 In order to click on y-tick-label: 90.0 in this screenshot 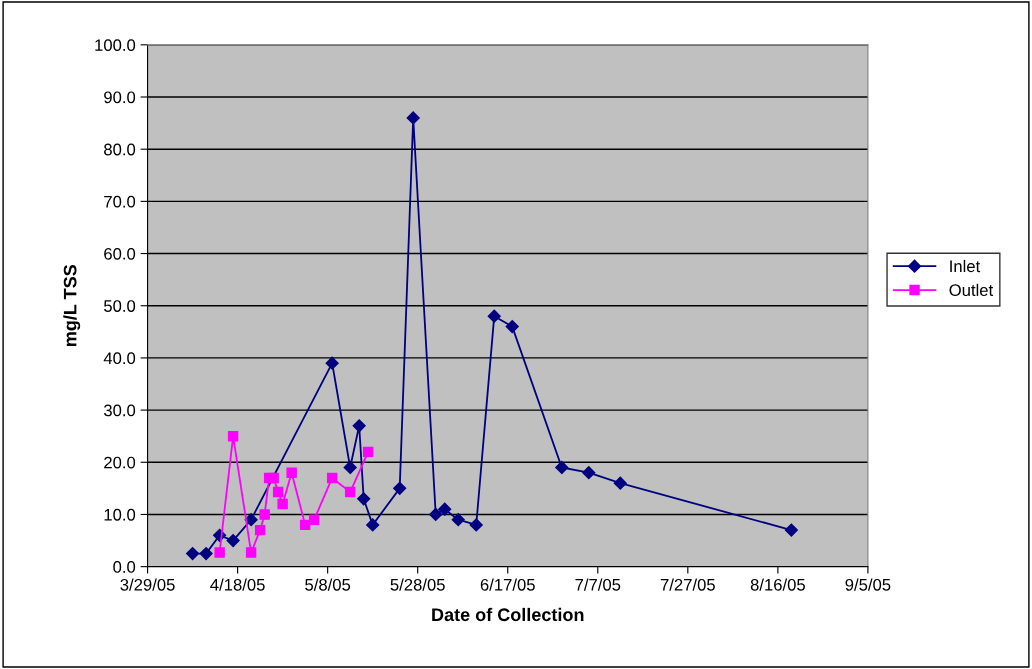, I will do `click(120, 97)`.